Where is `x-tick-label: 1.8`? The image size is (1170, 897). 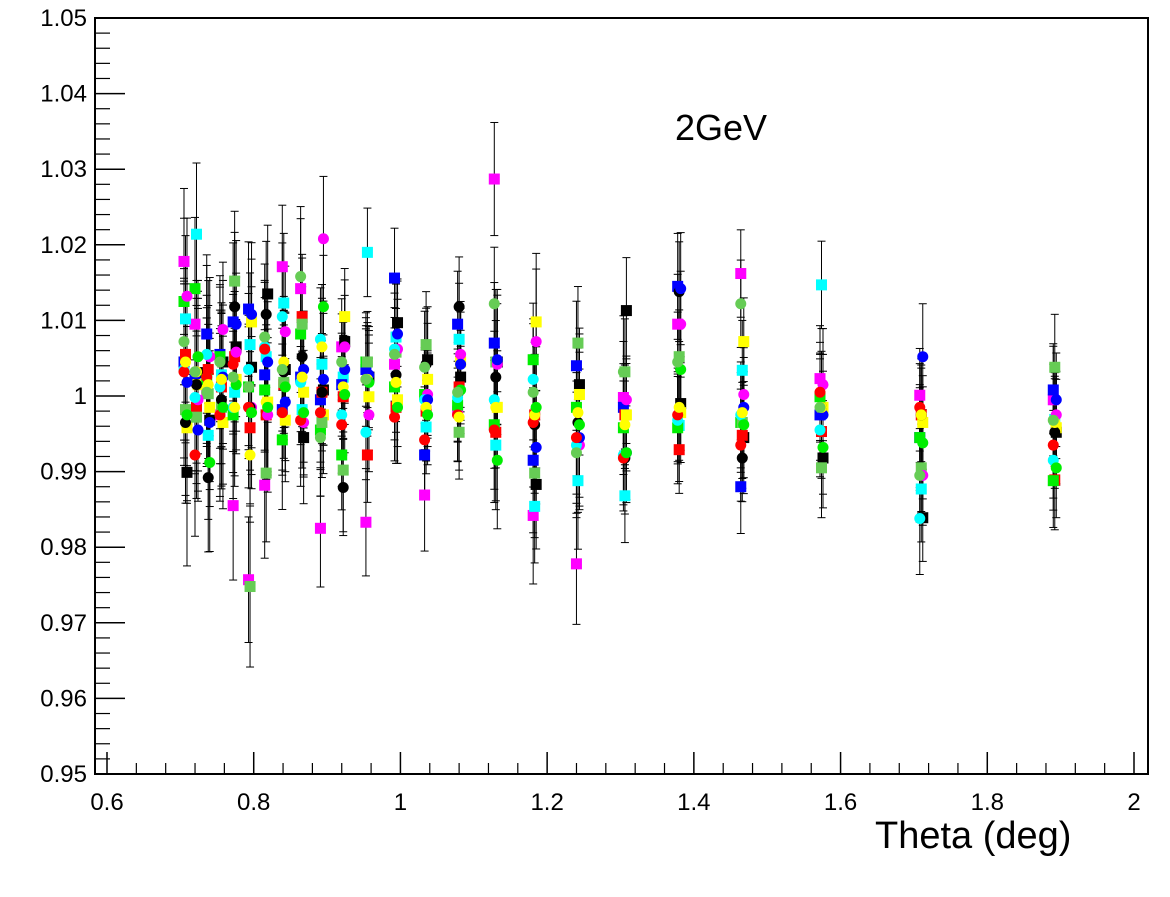 x-tick-label: 1.8 is located at coordinates (987, 802).